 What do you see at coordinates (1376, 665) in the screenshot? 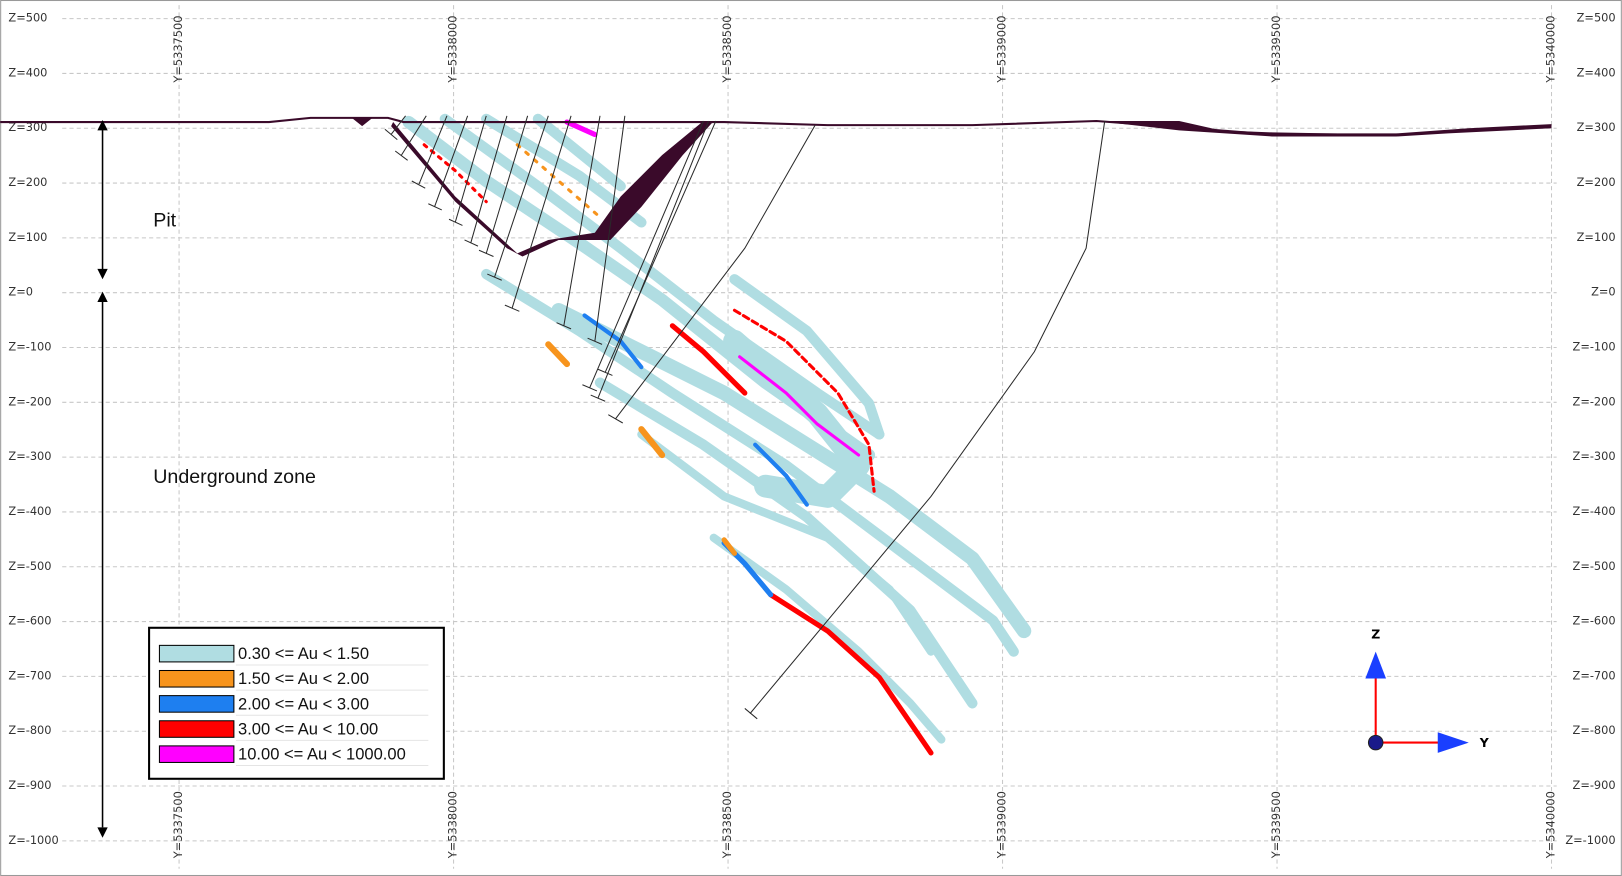
I see `triad-z-head` at bounding box center [1376, 665].